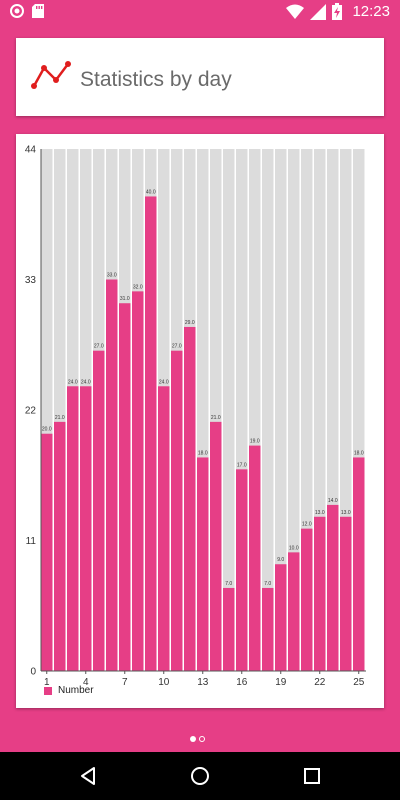 This screenshot has width=400, height=800. I want to click on data-label: 14.0, so click(333, 501).